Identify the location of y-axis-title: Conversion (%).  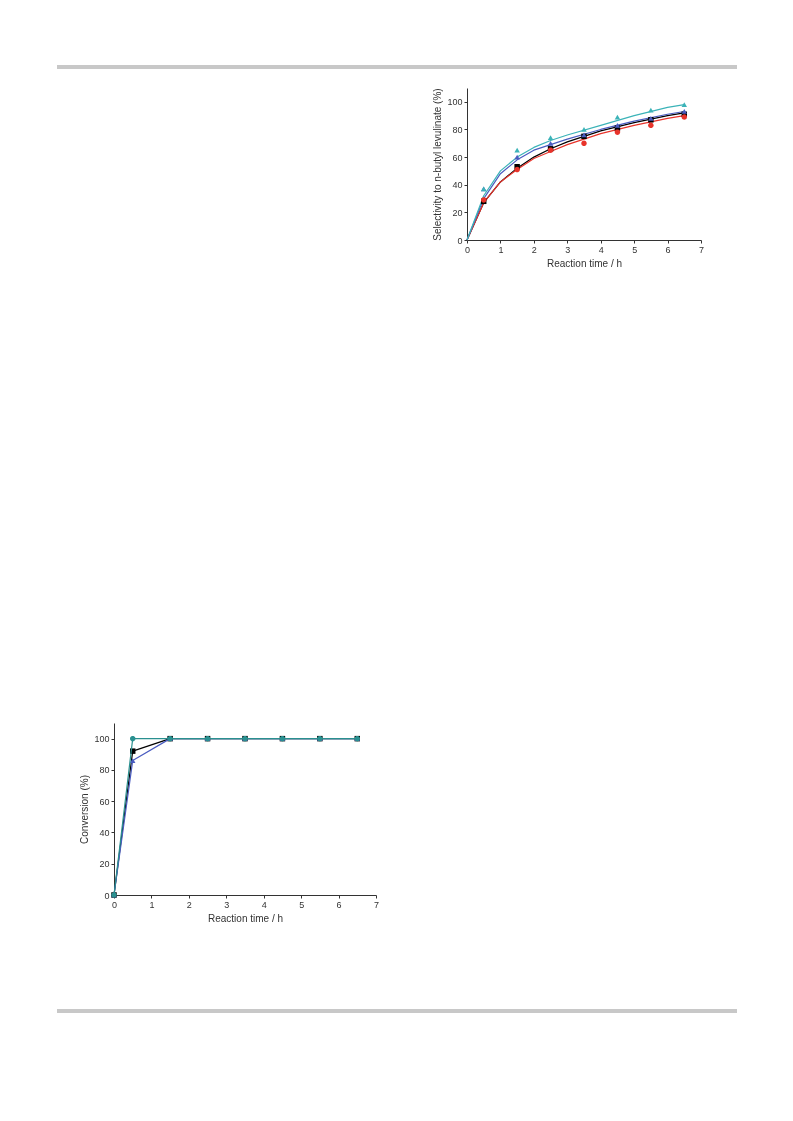
(85, 809).